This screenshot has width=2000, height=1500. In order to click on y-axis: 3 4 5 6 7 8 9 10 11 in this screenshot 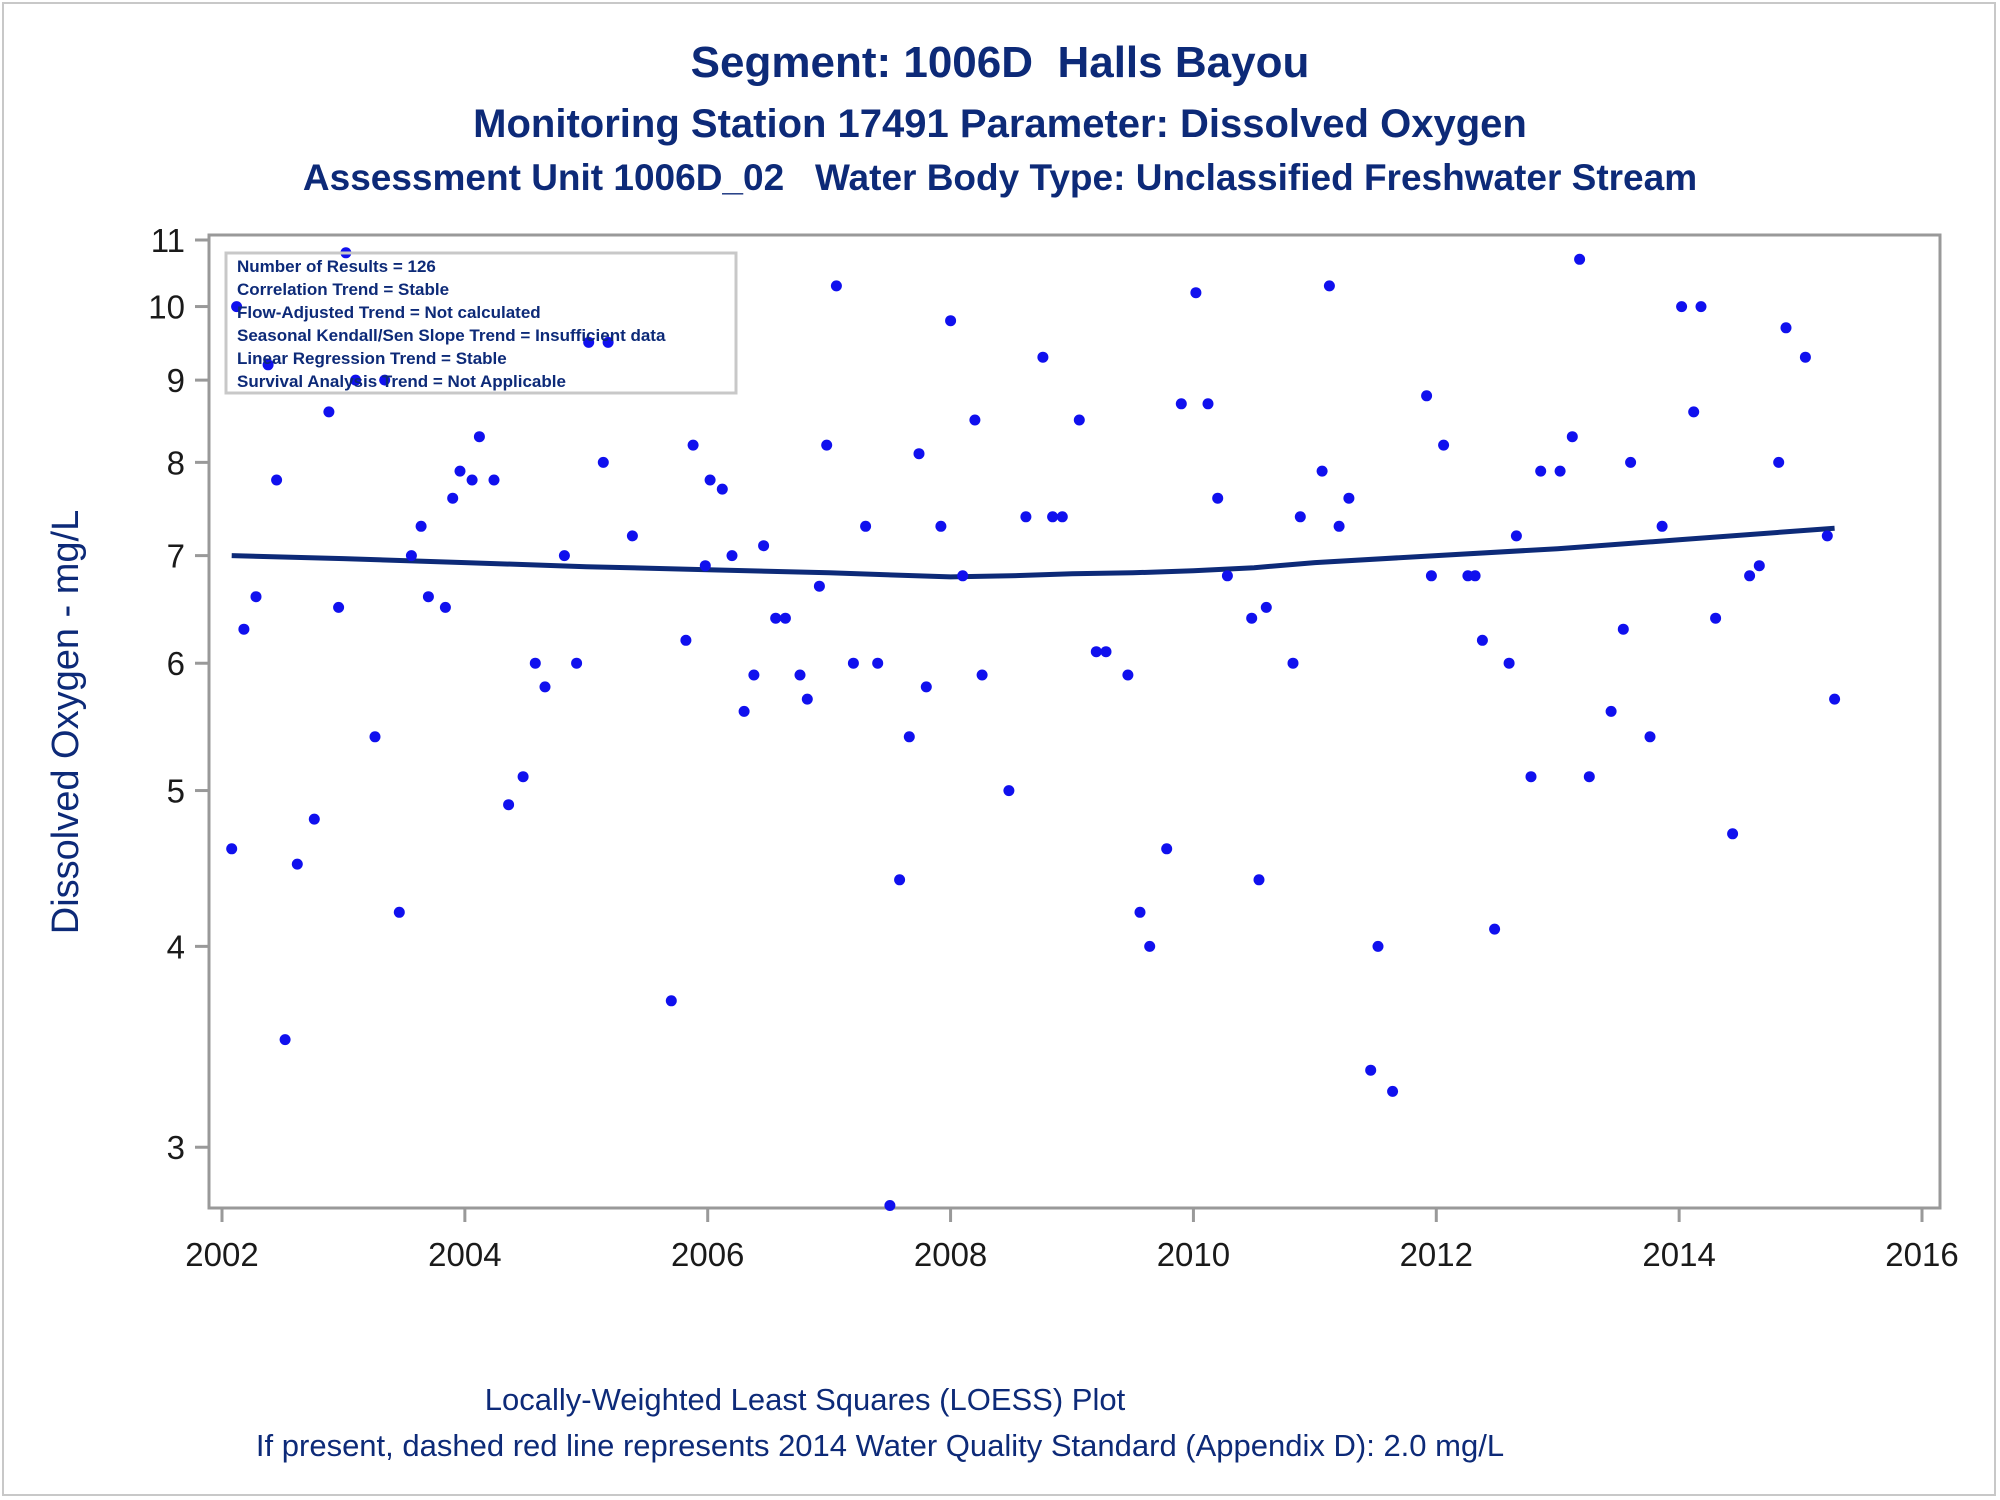, I will do `click(178, 694)`.